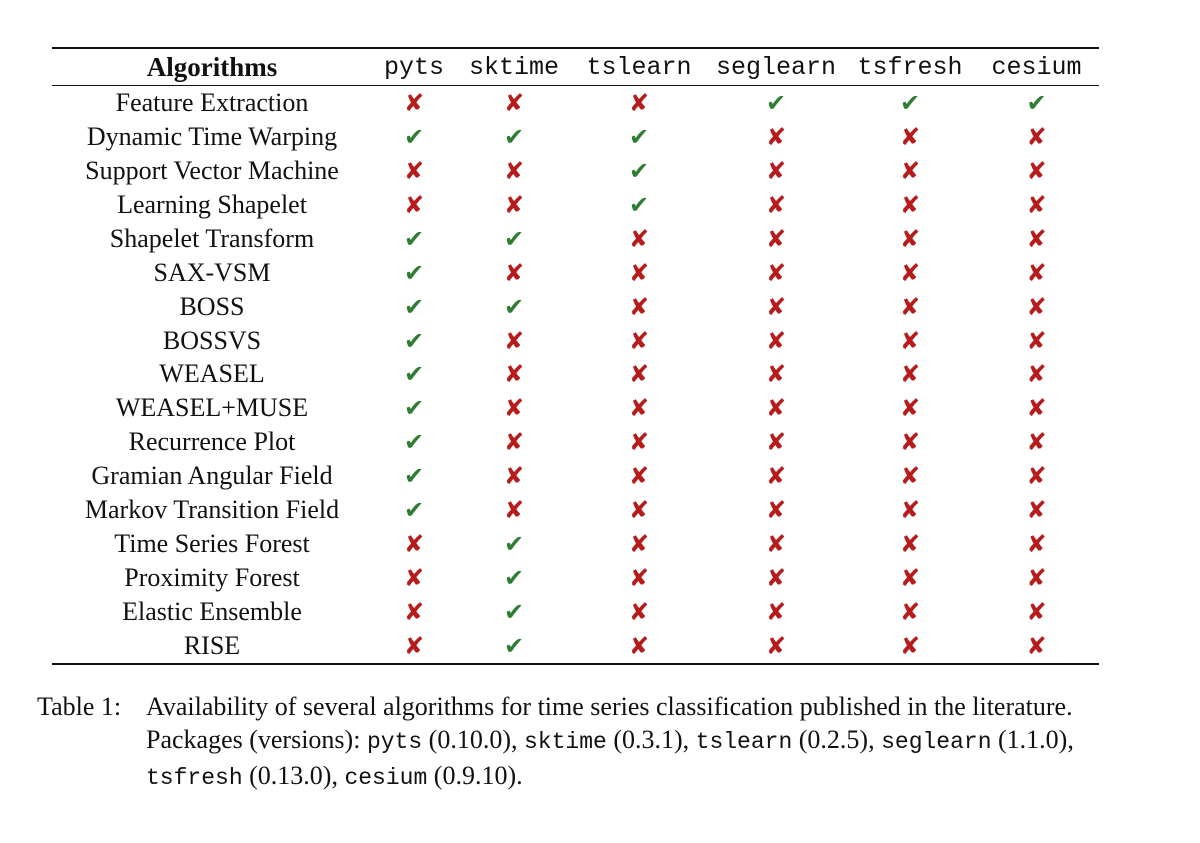 The height and width of the screenshot is (843, 1200). What do you see at coordinates (194, 778) in the screenshot?
I see `caption-package-tsfresh: tsfresh` at bounding box center [194, 778].